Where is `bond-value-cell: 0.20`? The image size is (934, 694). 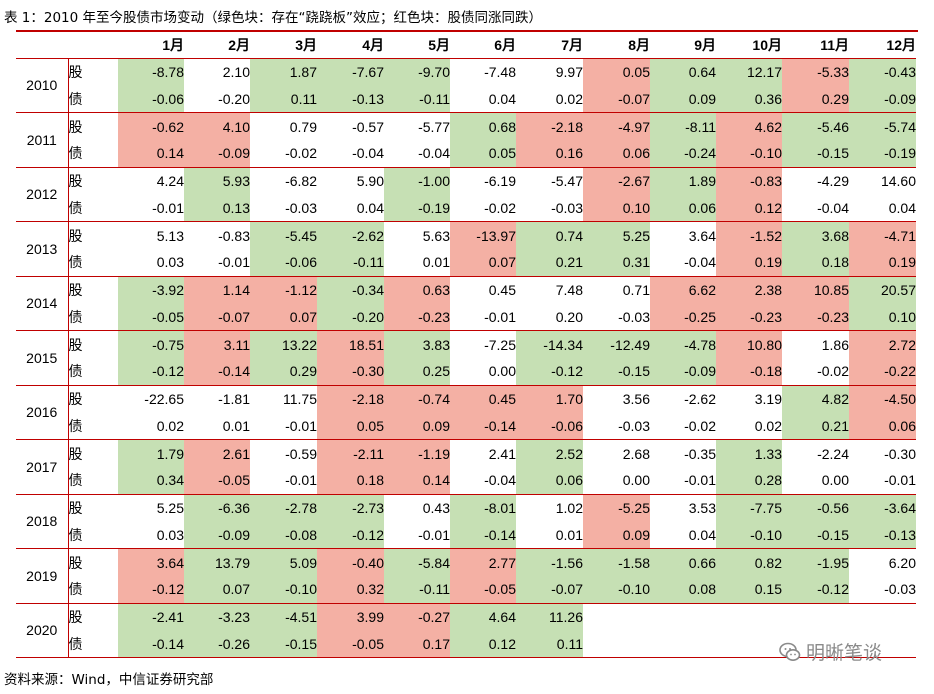
bond-value-cell: 0.20 is located at coordinates (549, 317).